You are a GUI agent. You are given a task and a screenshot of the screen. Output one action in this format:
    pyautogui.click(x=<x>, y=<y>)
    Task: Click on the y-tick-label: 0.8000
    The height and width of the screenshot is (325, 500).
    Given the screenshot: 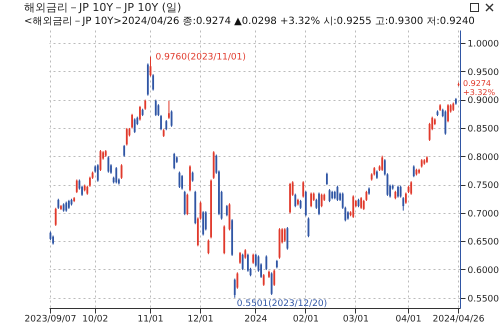 What is the action you would take?
    pyautogui.click(x=484, y=157)
    